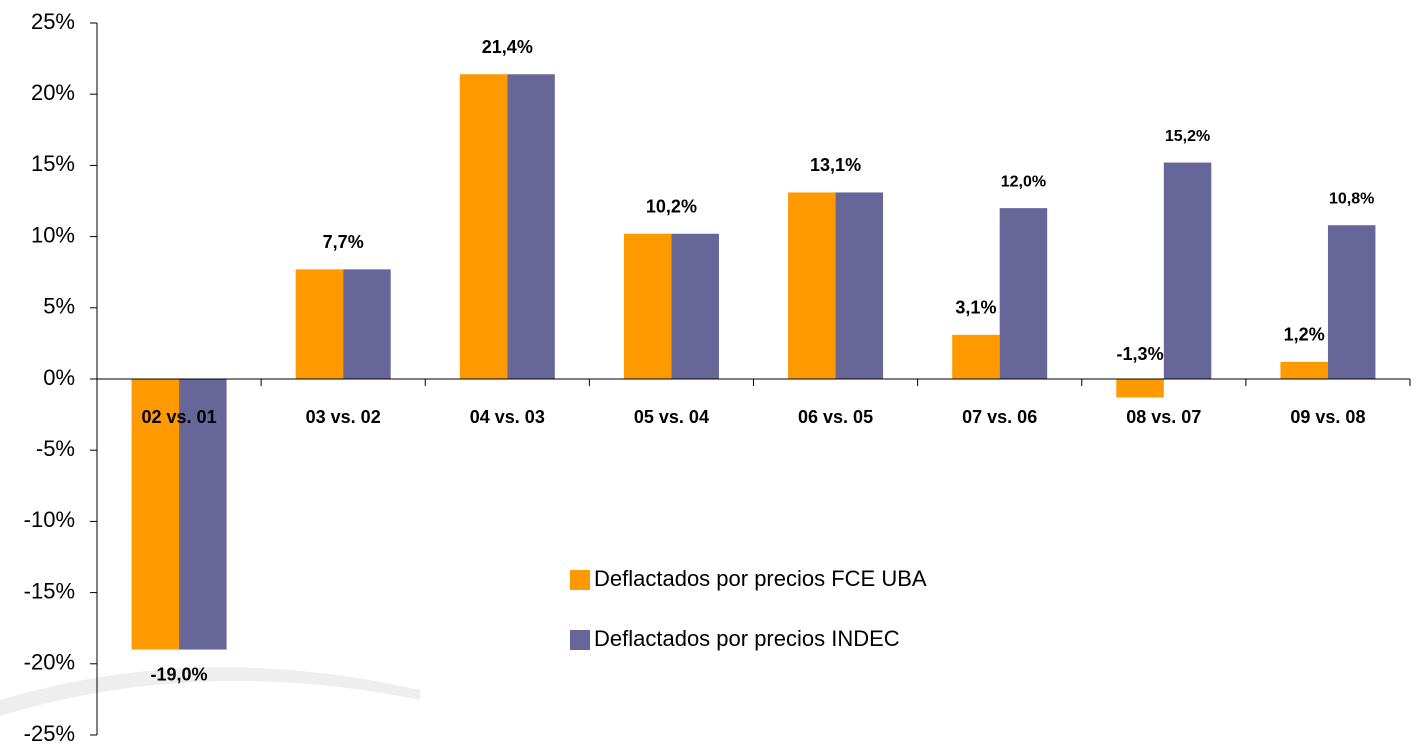 Image resolution: width=1416 pixels, height=746 pixels. Describe the element at coordinates (835, 165) in the screenshot. I see `data-label: 13,1%` at that location.